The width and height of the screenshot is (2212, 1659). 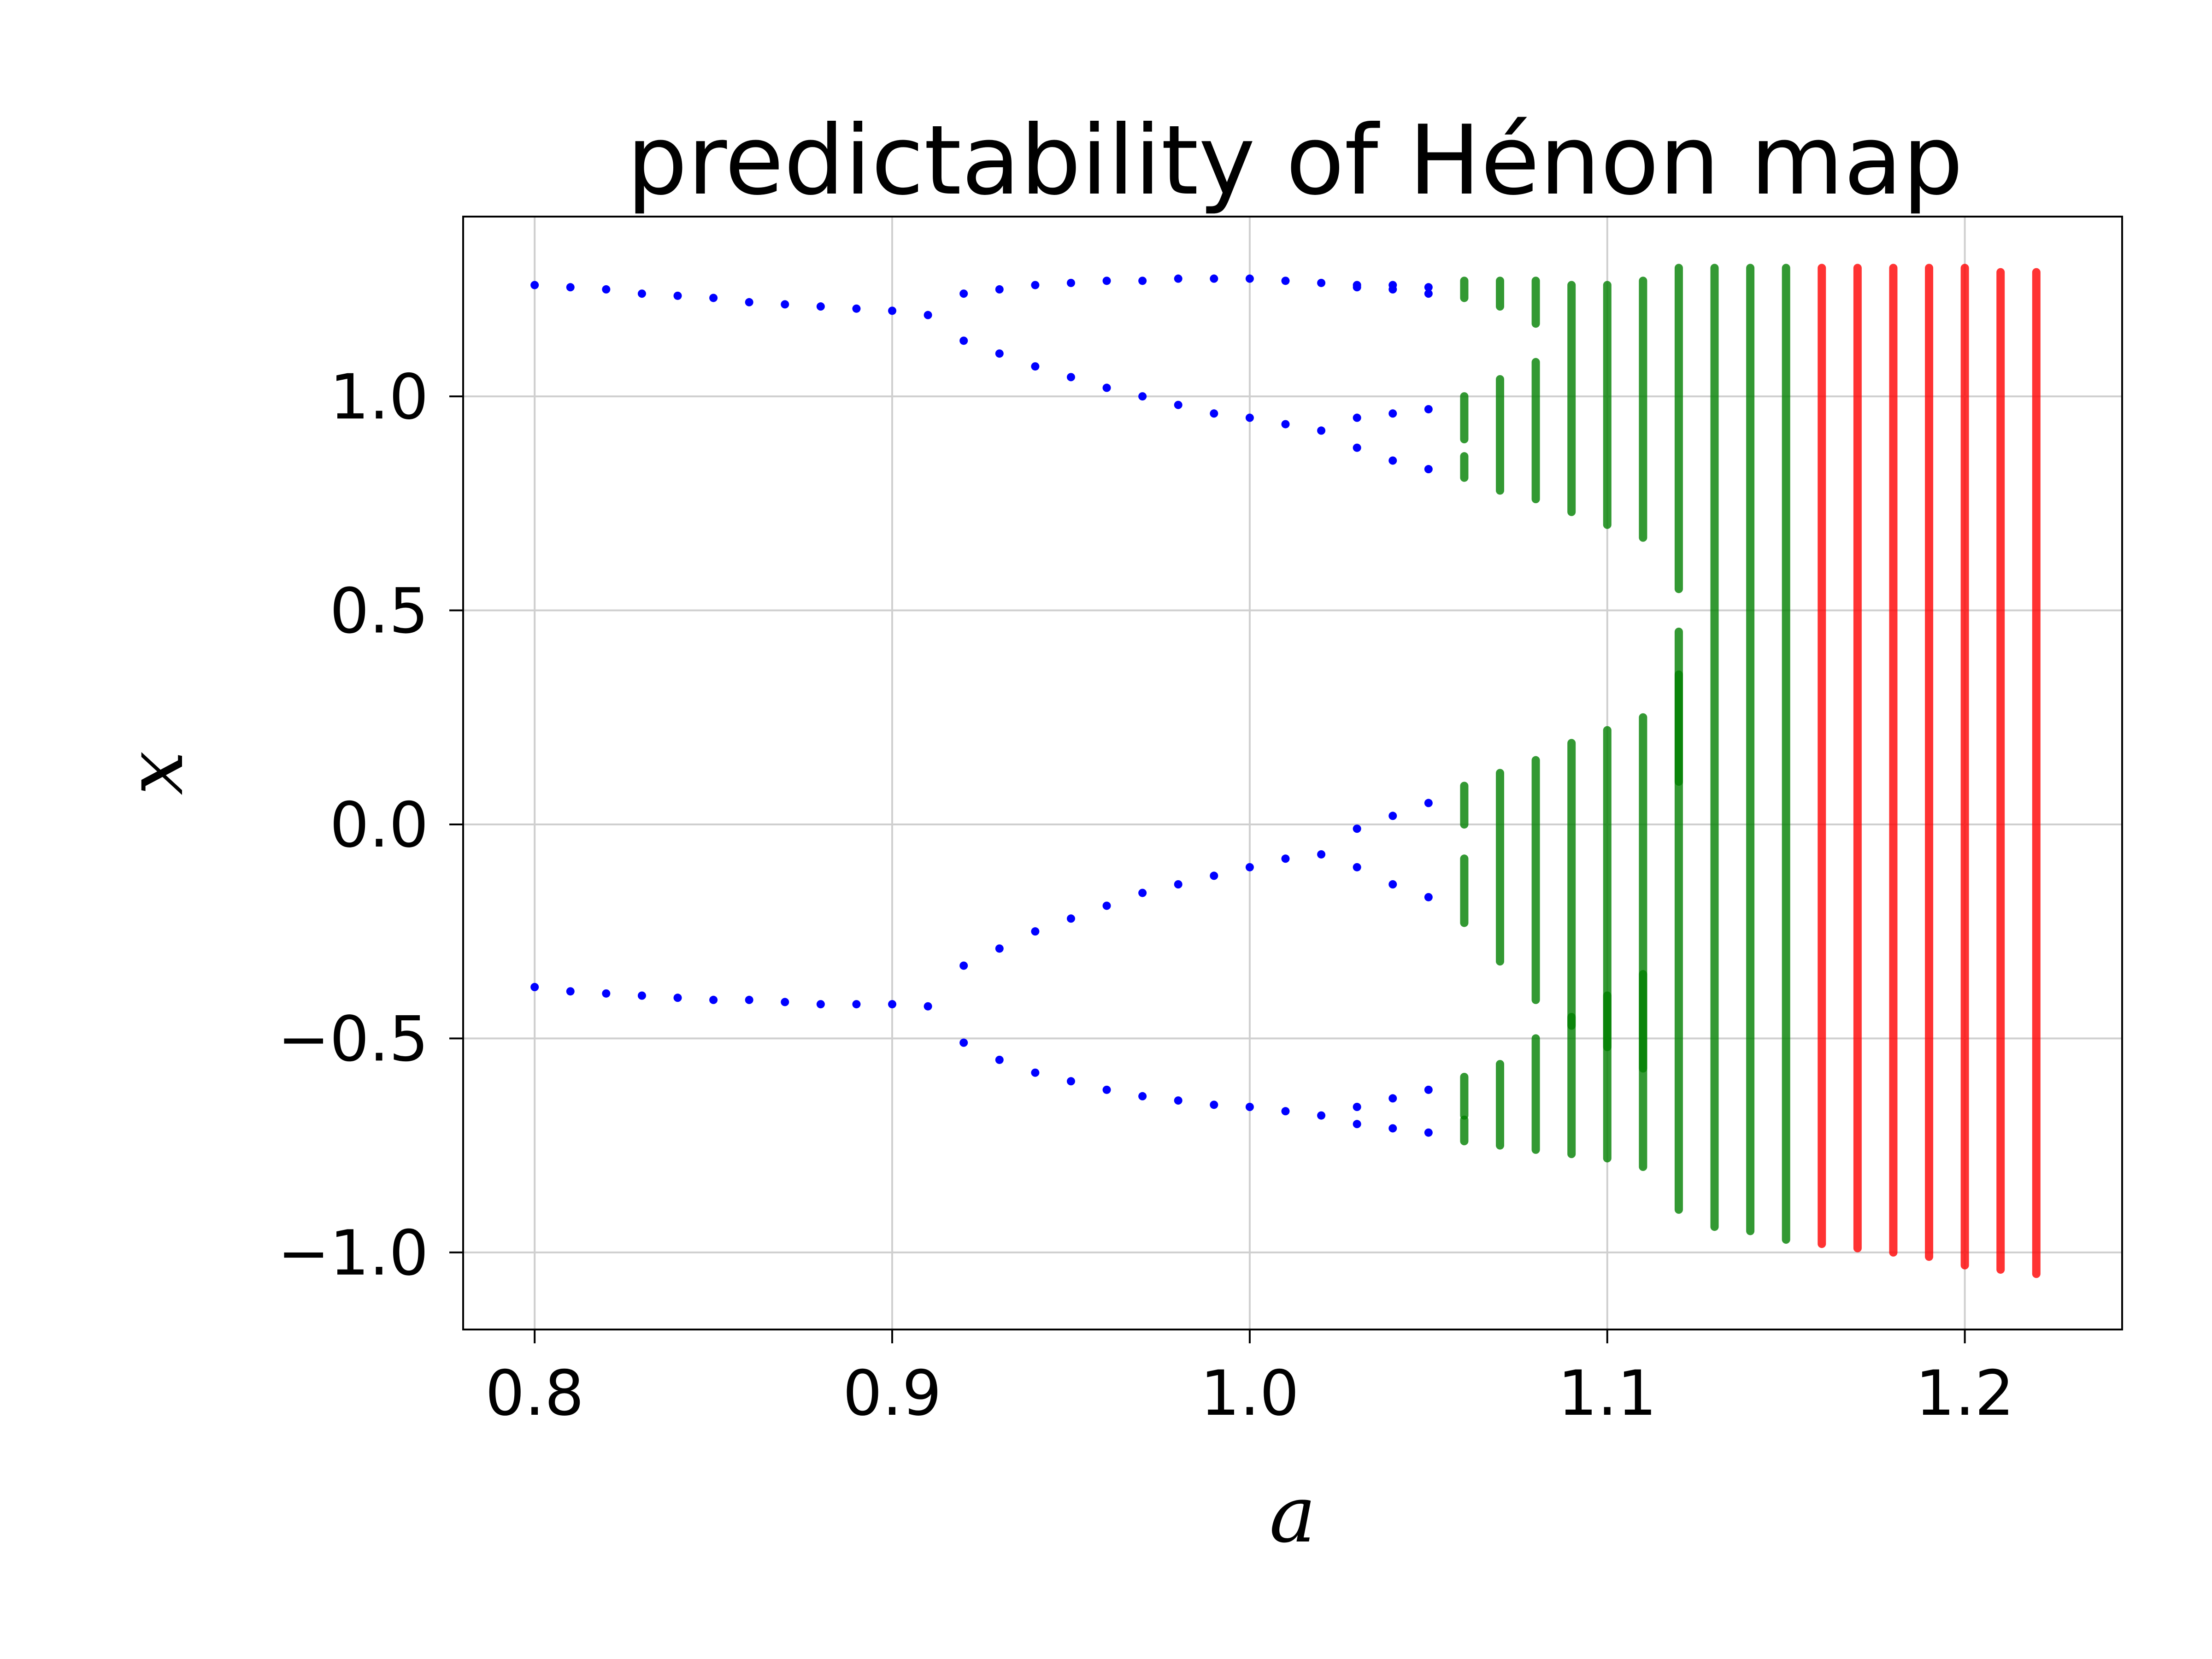 What do you see at coordinates (155, 773) in the screenshot?
I see `y-axis-label: x` at bounding box center [155, 773].